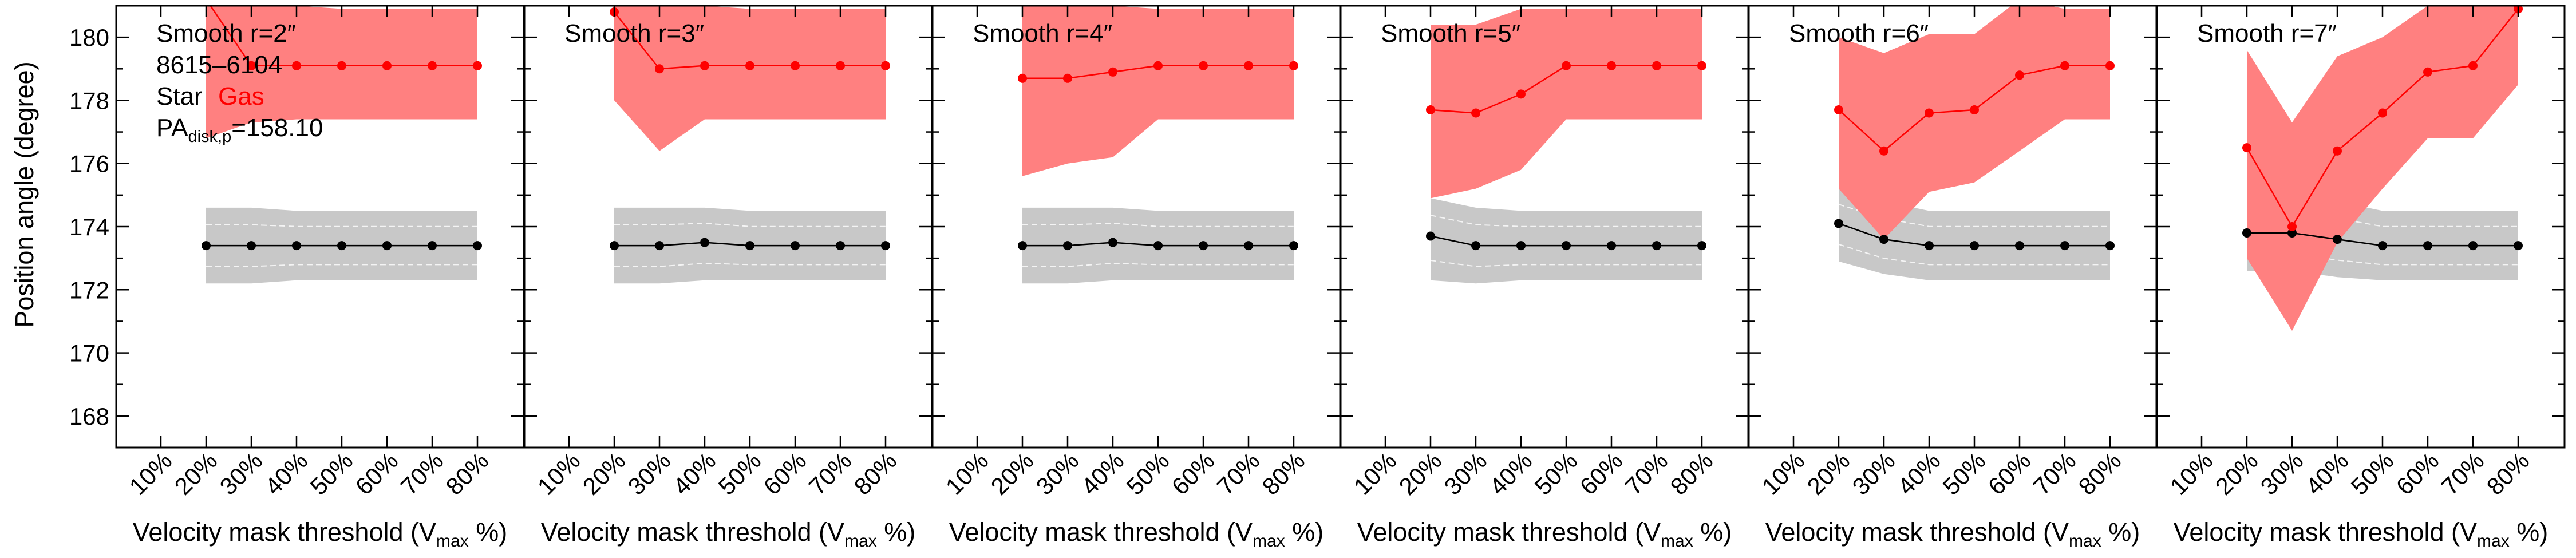 Image resolution: width=2576 pixels, height=558 pixels. What do you see at coordinates (1974, 254) in the screenshot?
I see `star-inner-error-lower` at bounding box center [1974, 254].